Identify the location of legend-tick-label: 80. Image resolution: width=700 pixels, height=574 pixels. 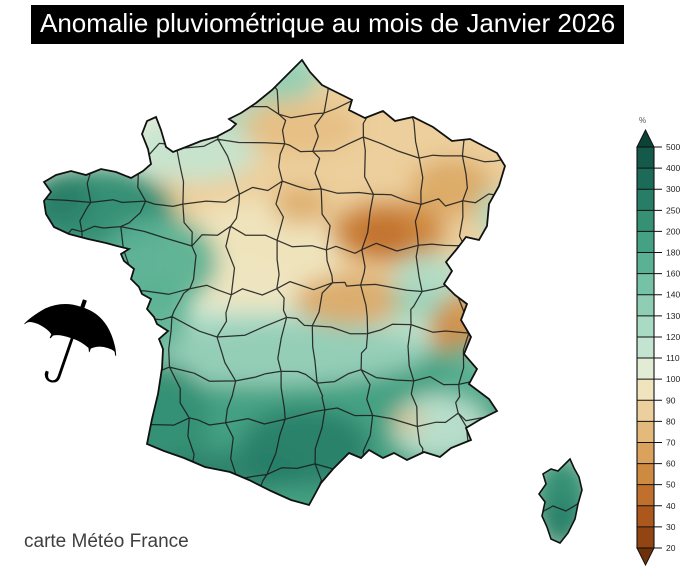
(671, 421).